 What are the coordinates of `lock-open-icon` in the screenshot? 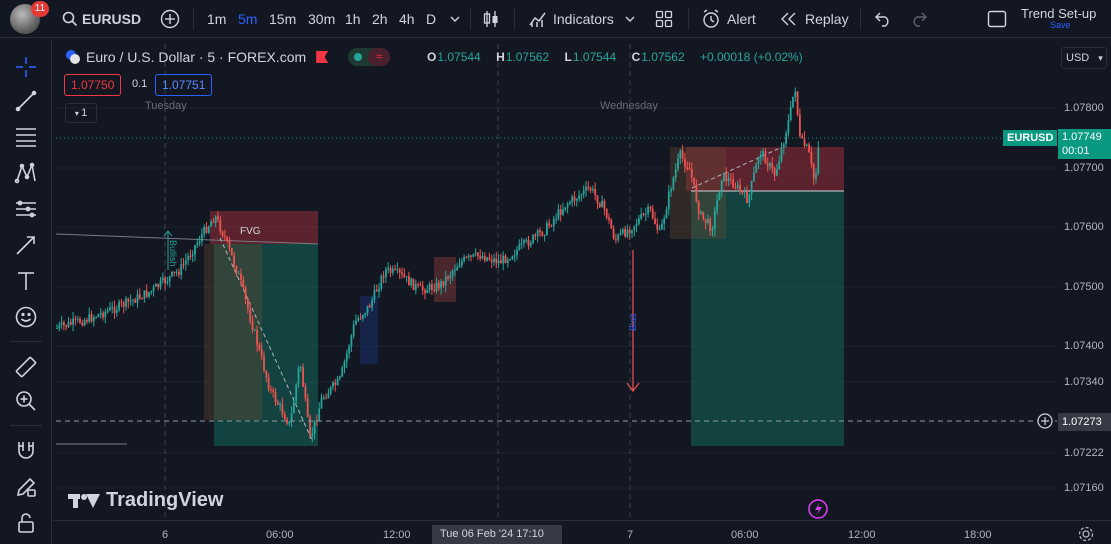 It's located at (26, 523).